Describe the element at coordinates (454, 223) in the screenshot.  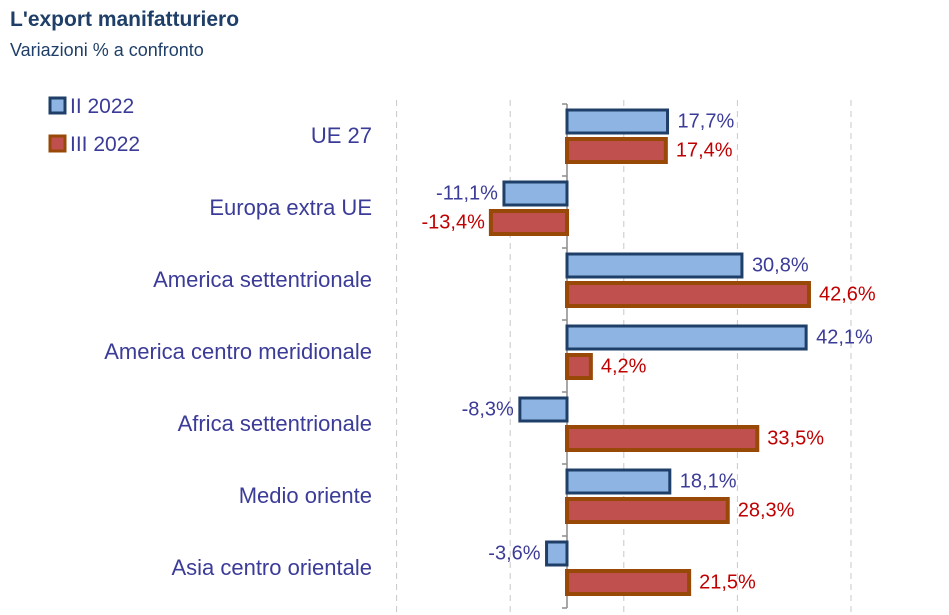
I see `data-label: -13,4%` at that location.